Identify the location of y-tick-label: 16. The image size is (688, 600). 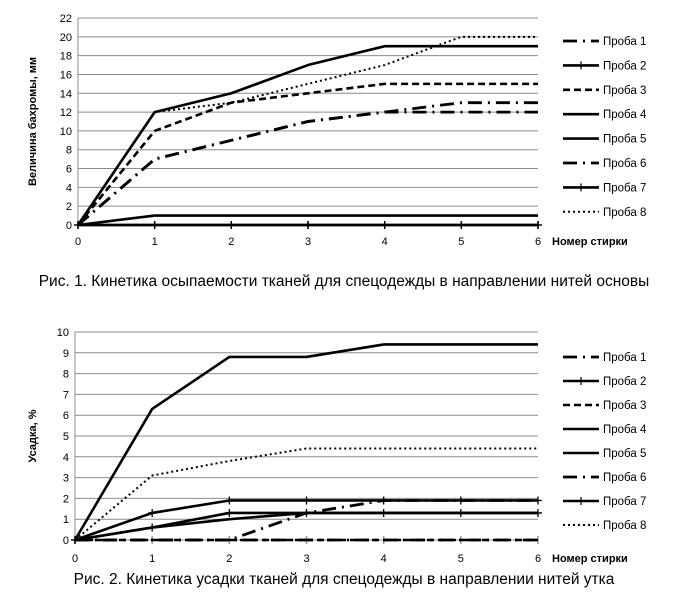
(66, 75).